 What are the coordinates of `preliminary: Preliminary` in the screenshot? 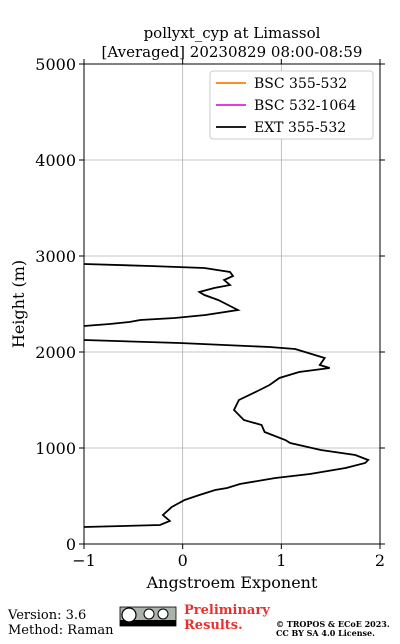 It's located at (227, 610).